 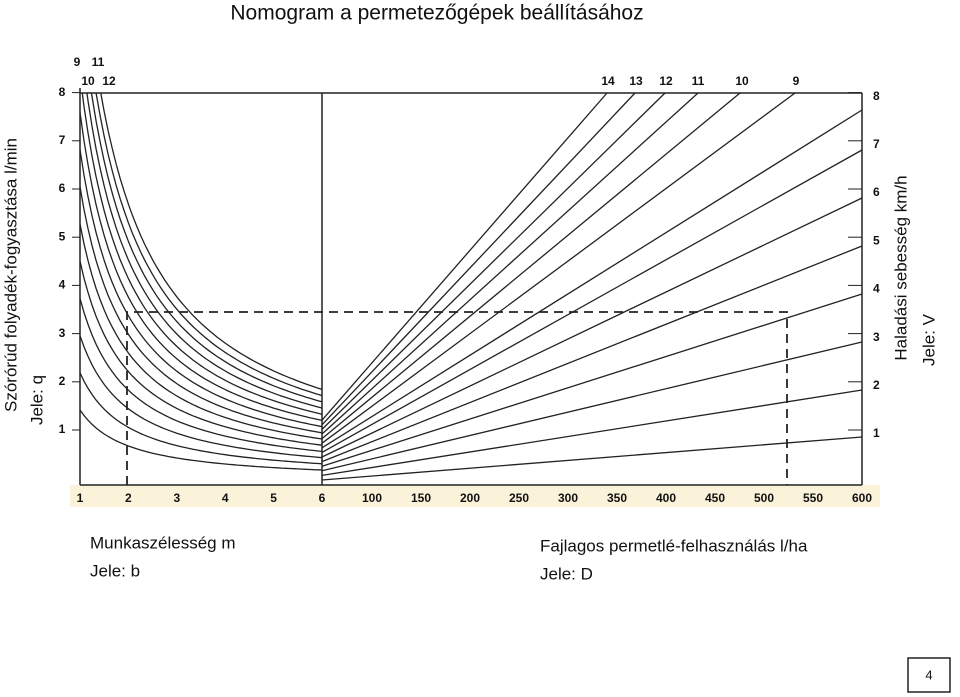 What do you see at coordinates (862, 498) in the screenshot?
I see `dose-tick-label: 600` at bounding box center [862, 498].